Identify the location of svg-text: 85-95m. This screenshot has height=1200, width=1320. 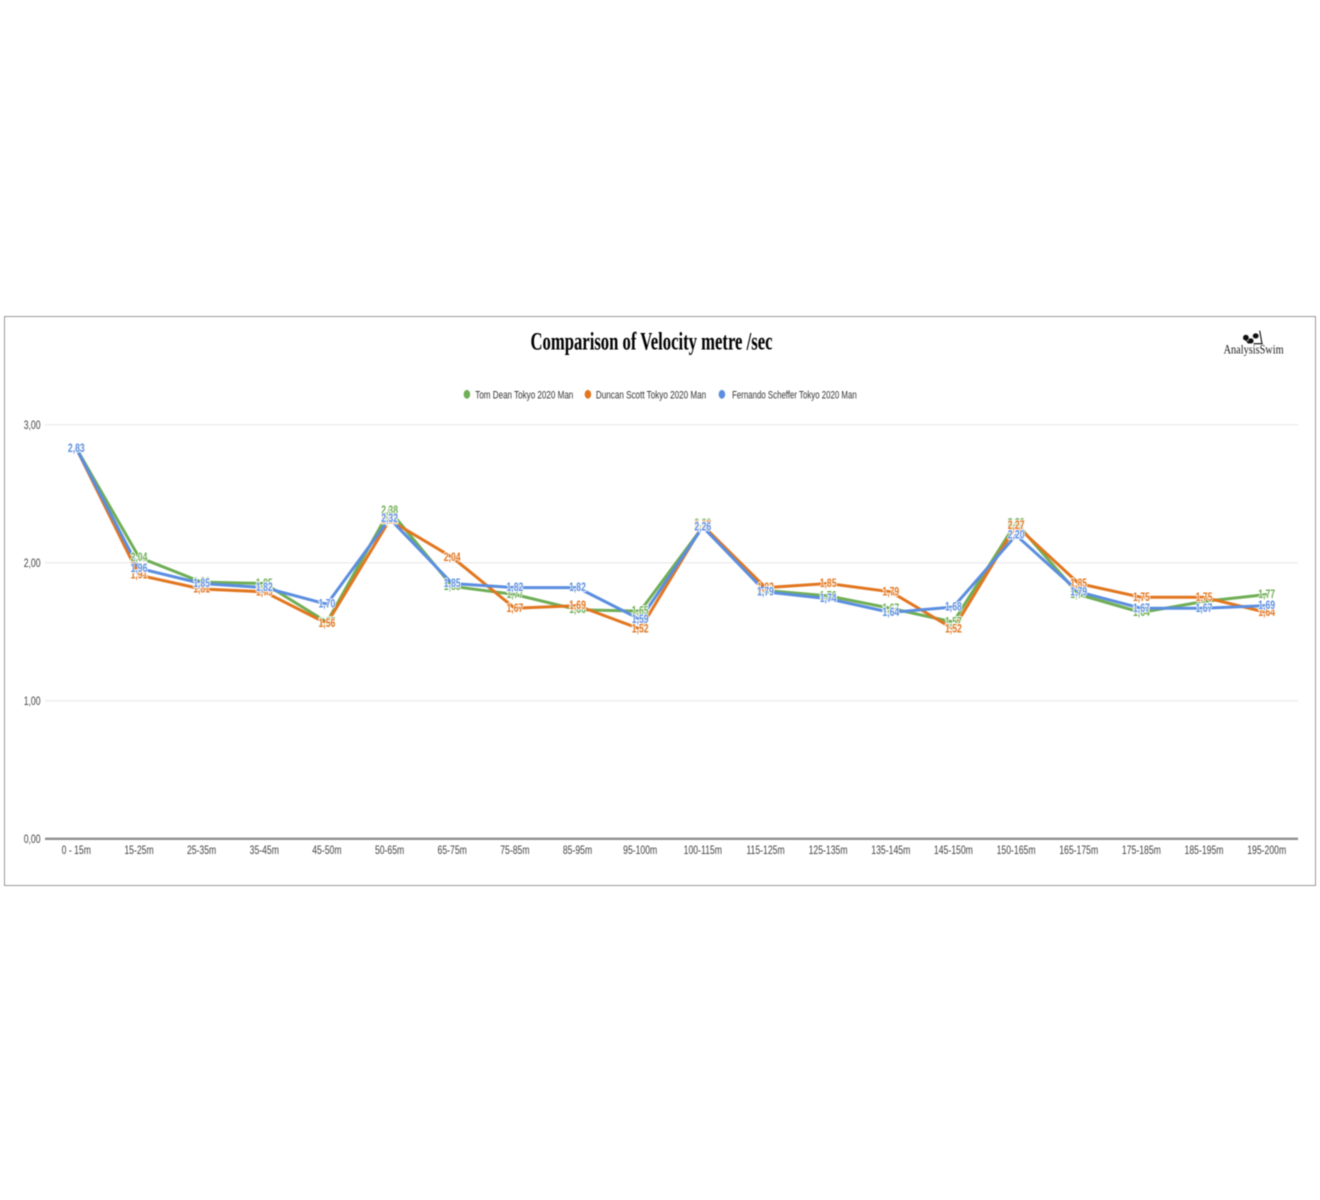
(577, 850).